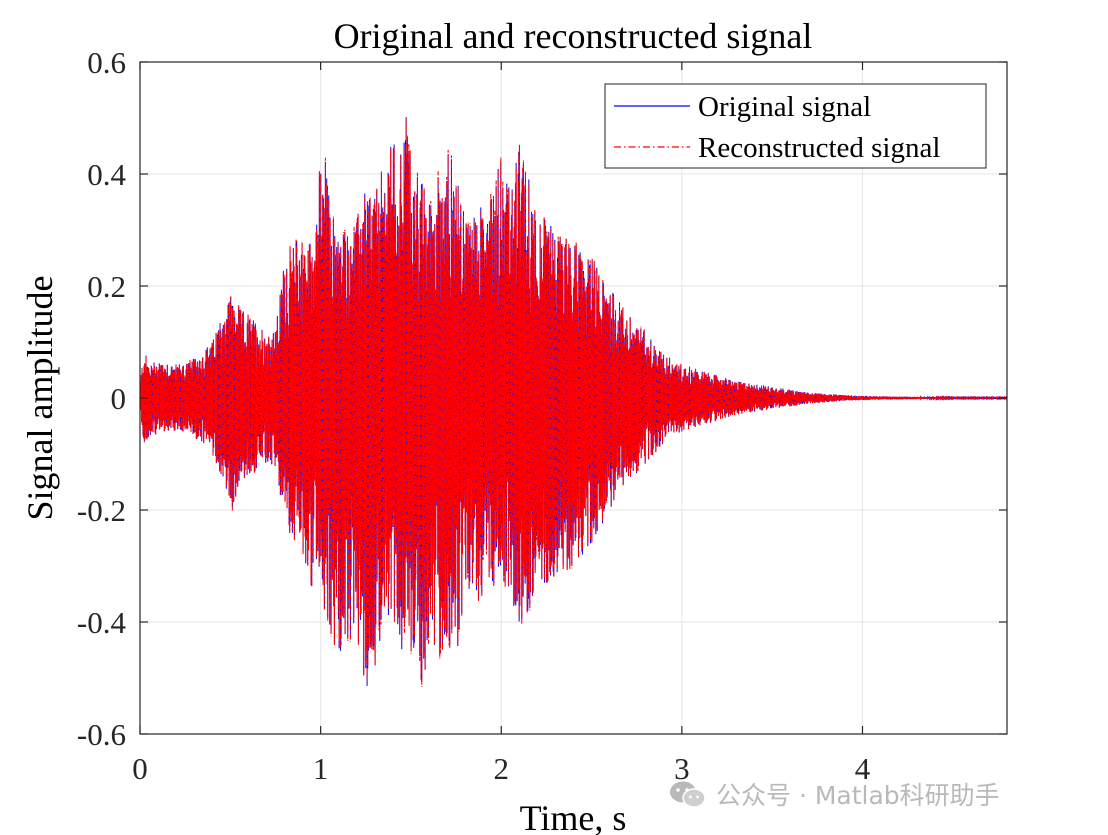 This screenshot has height=835, width=1108. Describe the element at coordinates (858, 795) in the screenshot. I see `watermark-text: 公众号 · Matlab科研助手` at that location.